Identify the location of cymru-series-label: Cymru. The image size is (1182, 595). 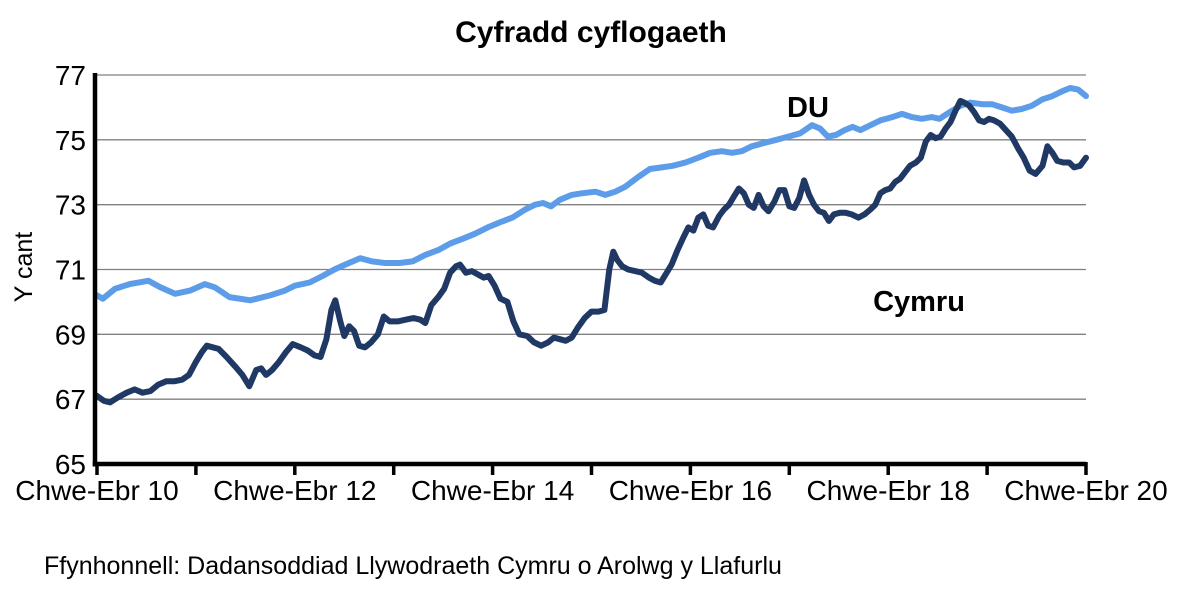
(919, 302).